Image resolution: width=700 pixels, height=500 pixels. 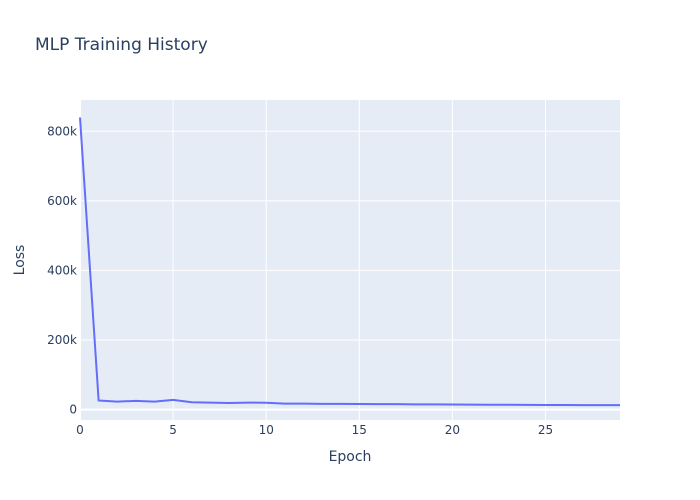 I want to click on x-tick-label: 15, so click(x=359, y=430).